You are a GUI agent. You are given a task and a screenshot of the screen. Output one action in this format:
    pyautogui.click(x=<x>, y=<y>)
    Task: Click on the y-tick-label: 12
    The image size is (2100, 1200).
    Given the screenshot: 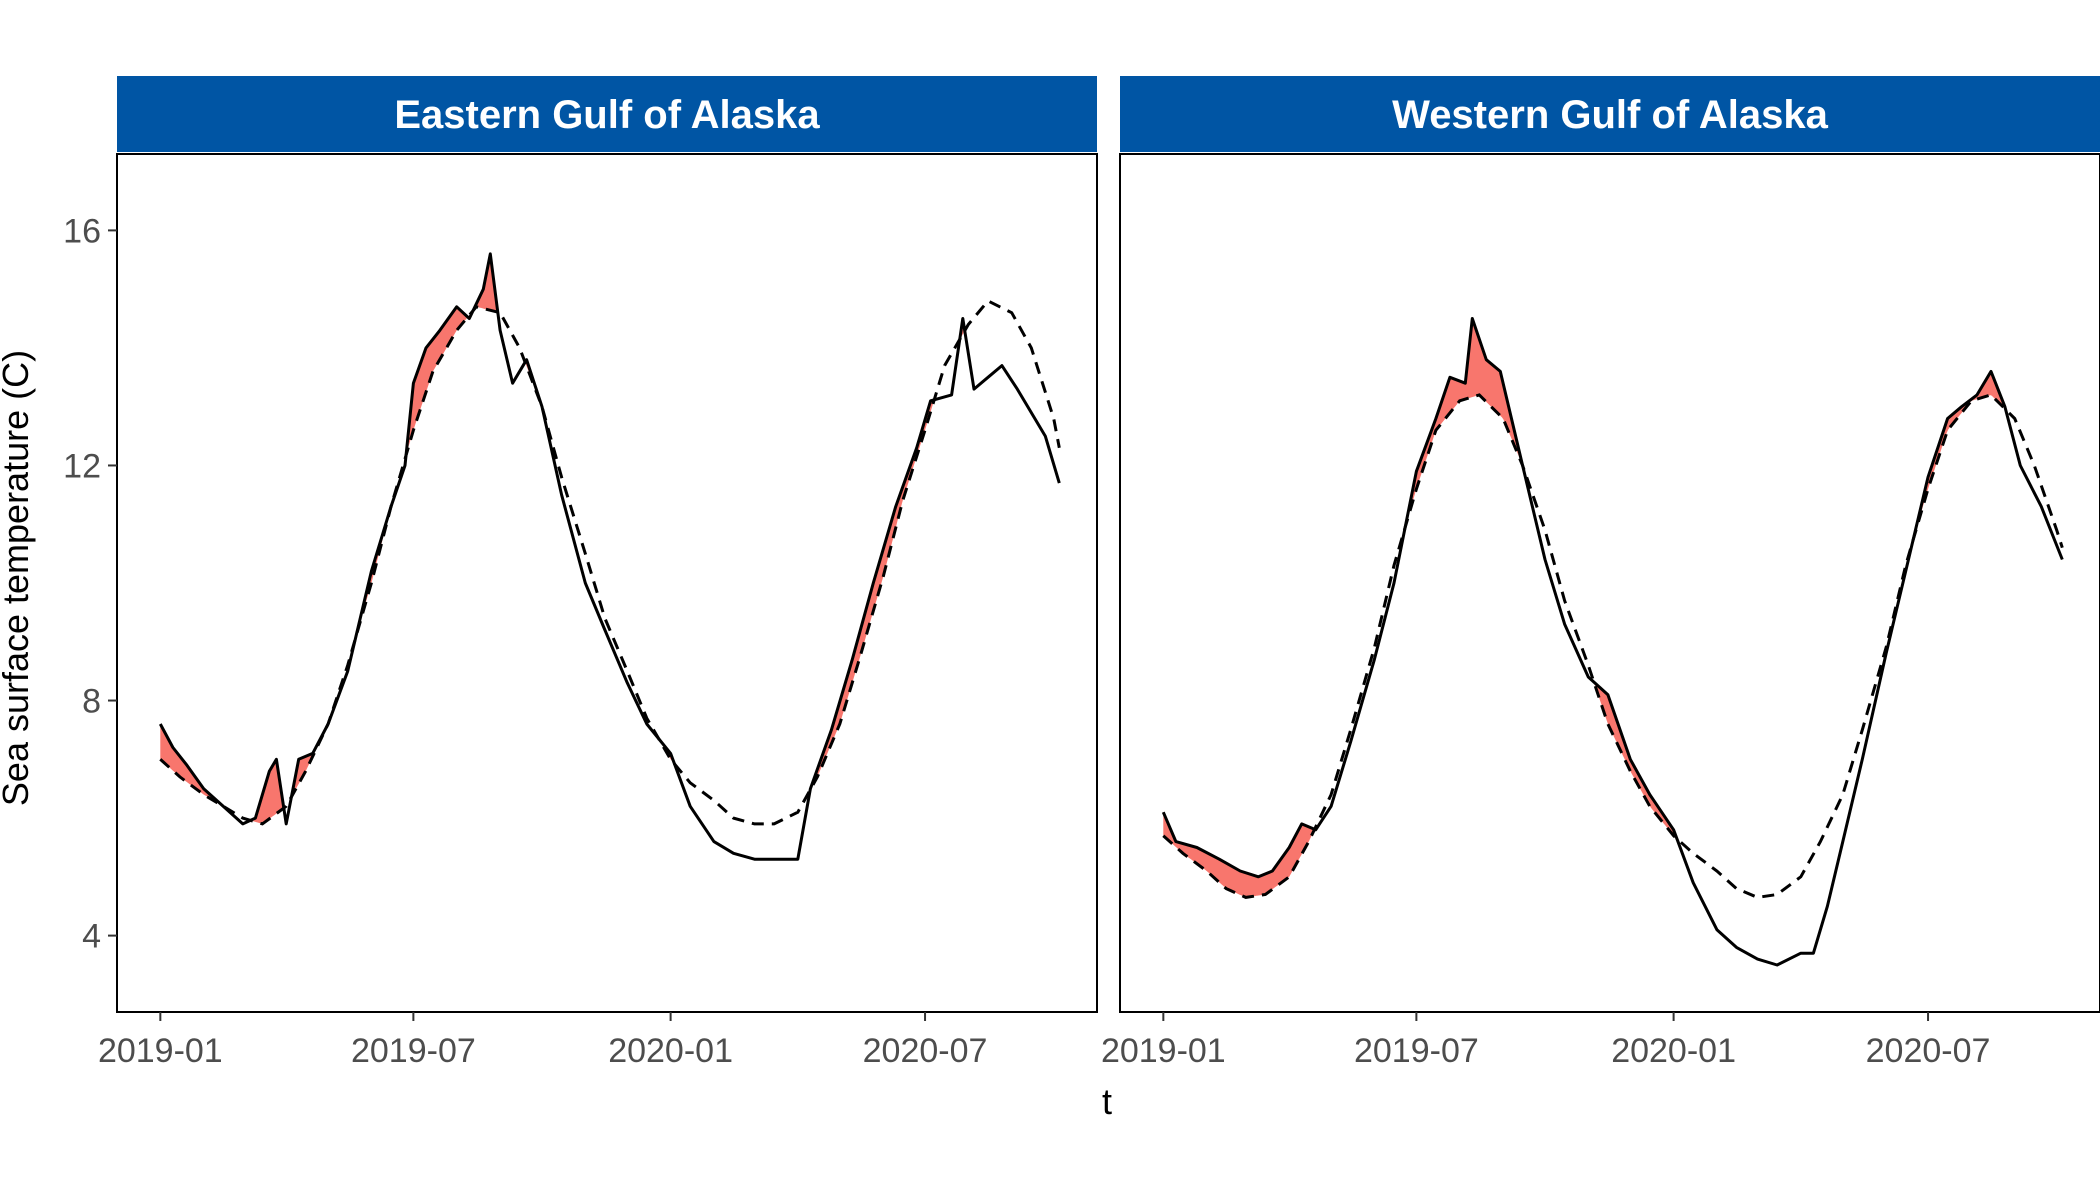 What is the action you would take?
    pyautogui.click(x=82, y=466)
    